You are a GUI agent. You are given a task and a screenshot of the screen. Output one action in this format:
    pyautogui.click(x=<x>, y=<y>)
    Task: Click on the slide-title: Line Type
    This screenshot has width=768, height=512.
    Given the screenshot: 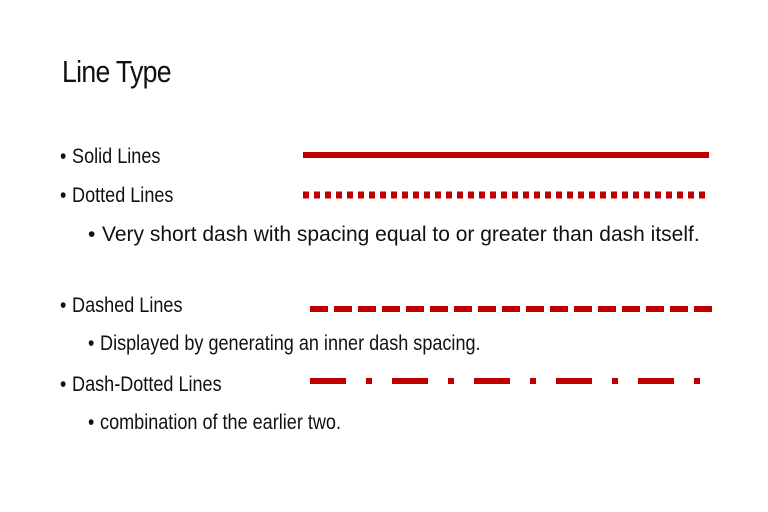 What is the action you would take?
    pyautogui.click(x=117, y=71)
    